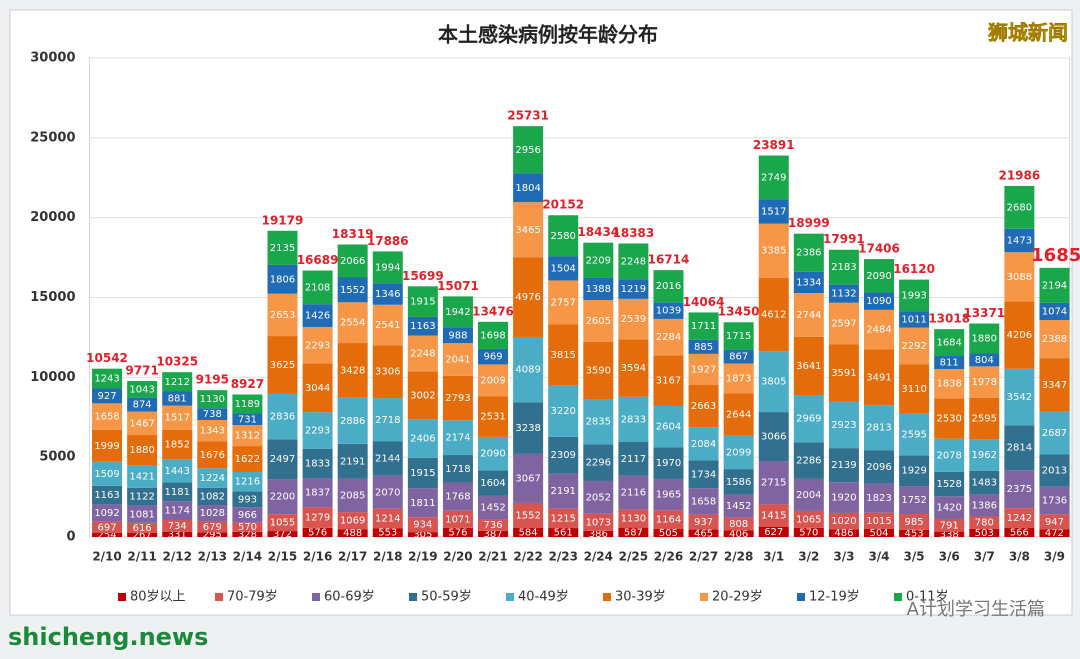  Describe the element at coordinates (548, 35) in the screenshot. I see `chart-title: 本土感染病例按年龄分布` at that location.